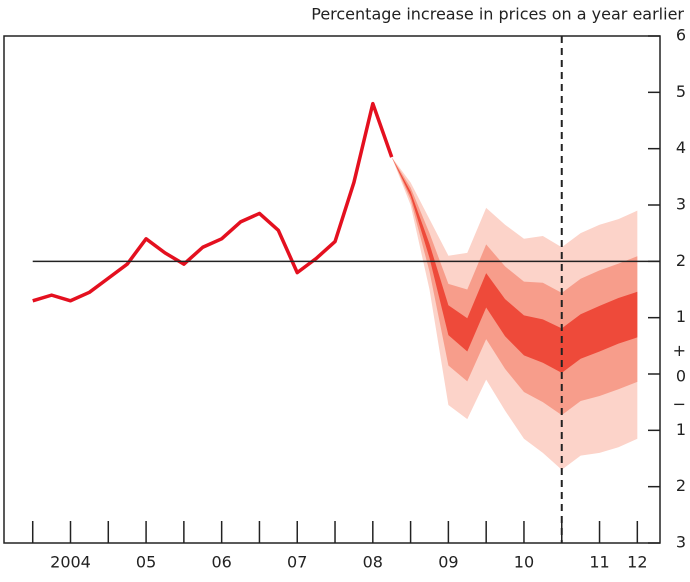 Image resolution: width=690 pixels, height=582 pixels. Describe the element at coordinates (681, 376) in the screenshot. I see `y-tick-label: 0` at that location.